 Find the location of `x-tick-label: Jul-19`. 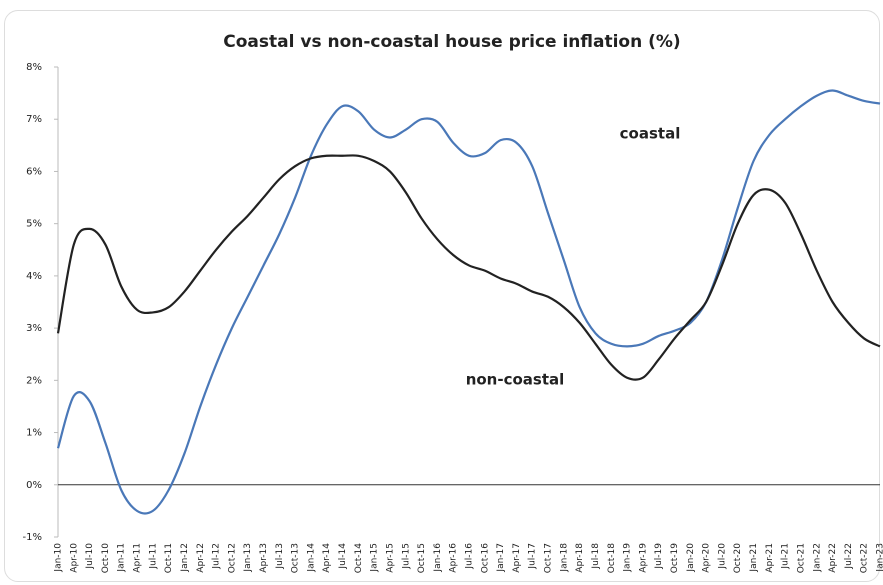

x-tick-label: Jul-19 is located at coordinates (659, 556).